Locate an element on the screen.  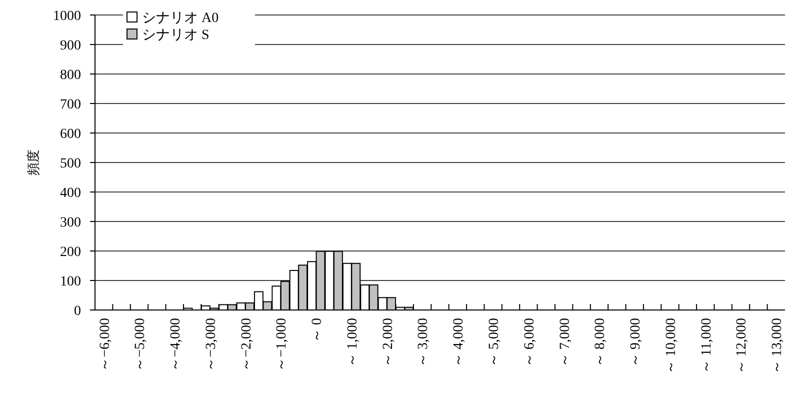
x-tick-label: ～ 5,000 is located at coordinates (494, 342).